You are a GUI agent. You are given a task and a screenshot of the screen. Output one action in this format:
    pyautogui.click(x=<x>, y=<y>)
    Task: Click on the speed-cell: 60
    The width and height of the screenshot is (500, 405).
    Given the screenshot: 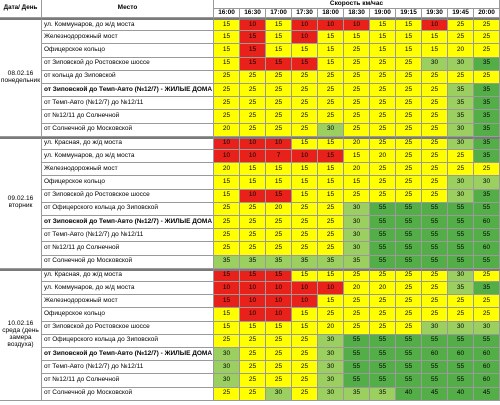 What is the action you would take?
    pyautogui.click(x=487, y=381)
    